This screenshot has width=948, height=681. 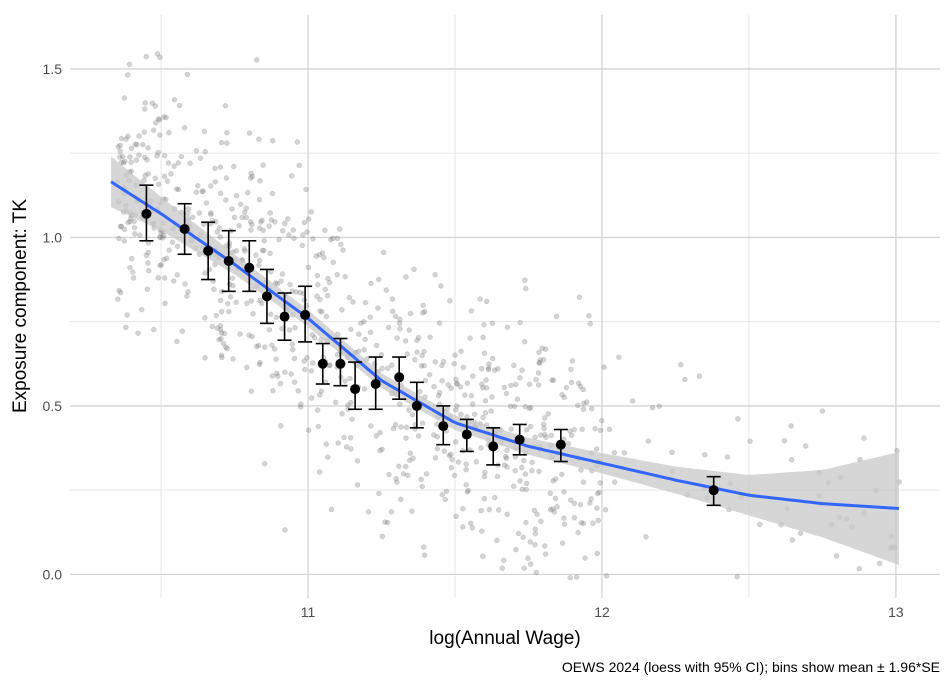 What do you see at coordinates (228, 261) in the screenshot?
I see `bin-mean-point` at bounding box center [228, 261].